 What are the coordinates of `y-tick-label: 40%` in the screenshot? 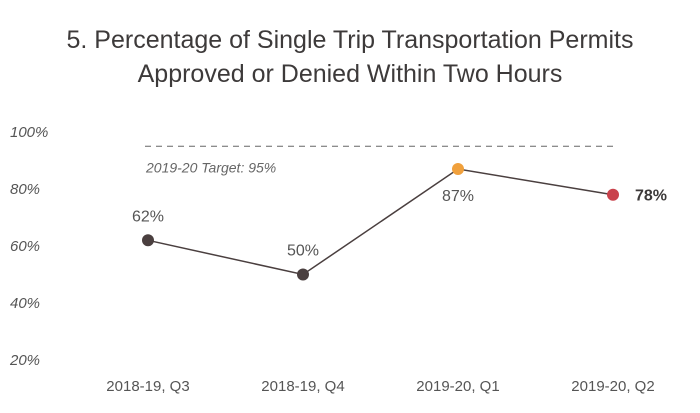 It's located at (25, 303).